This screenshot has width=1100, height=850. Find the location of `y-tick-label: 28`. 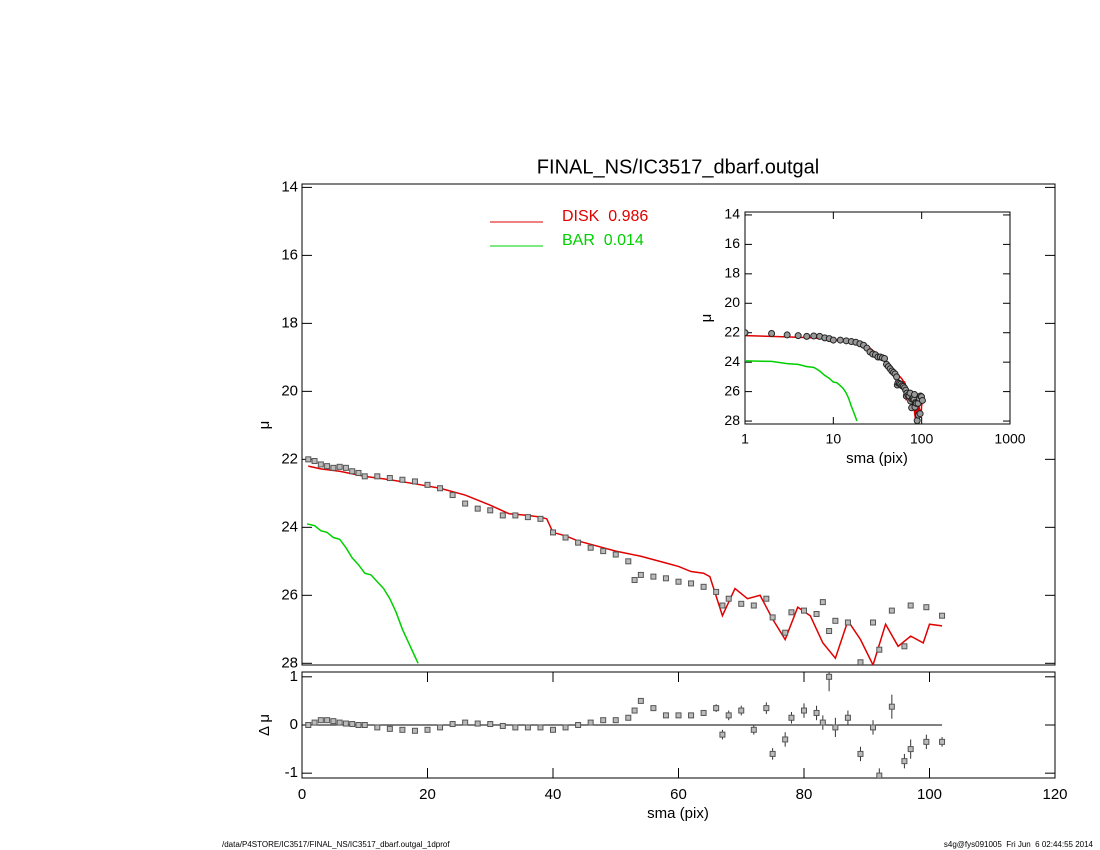

y-tick-label: 28 is located at coordinates (732, 420).